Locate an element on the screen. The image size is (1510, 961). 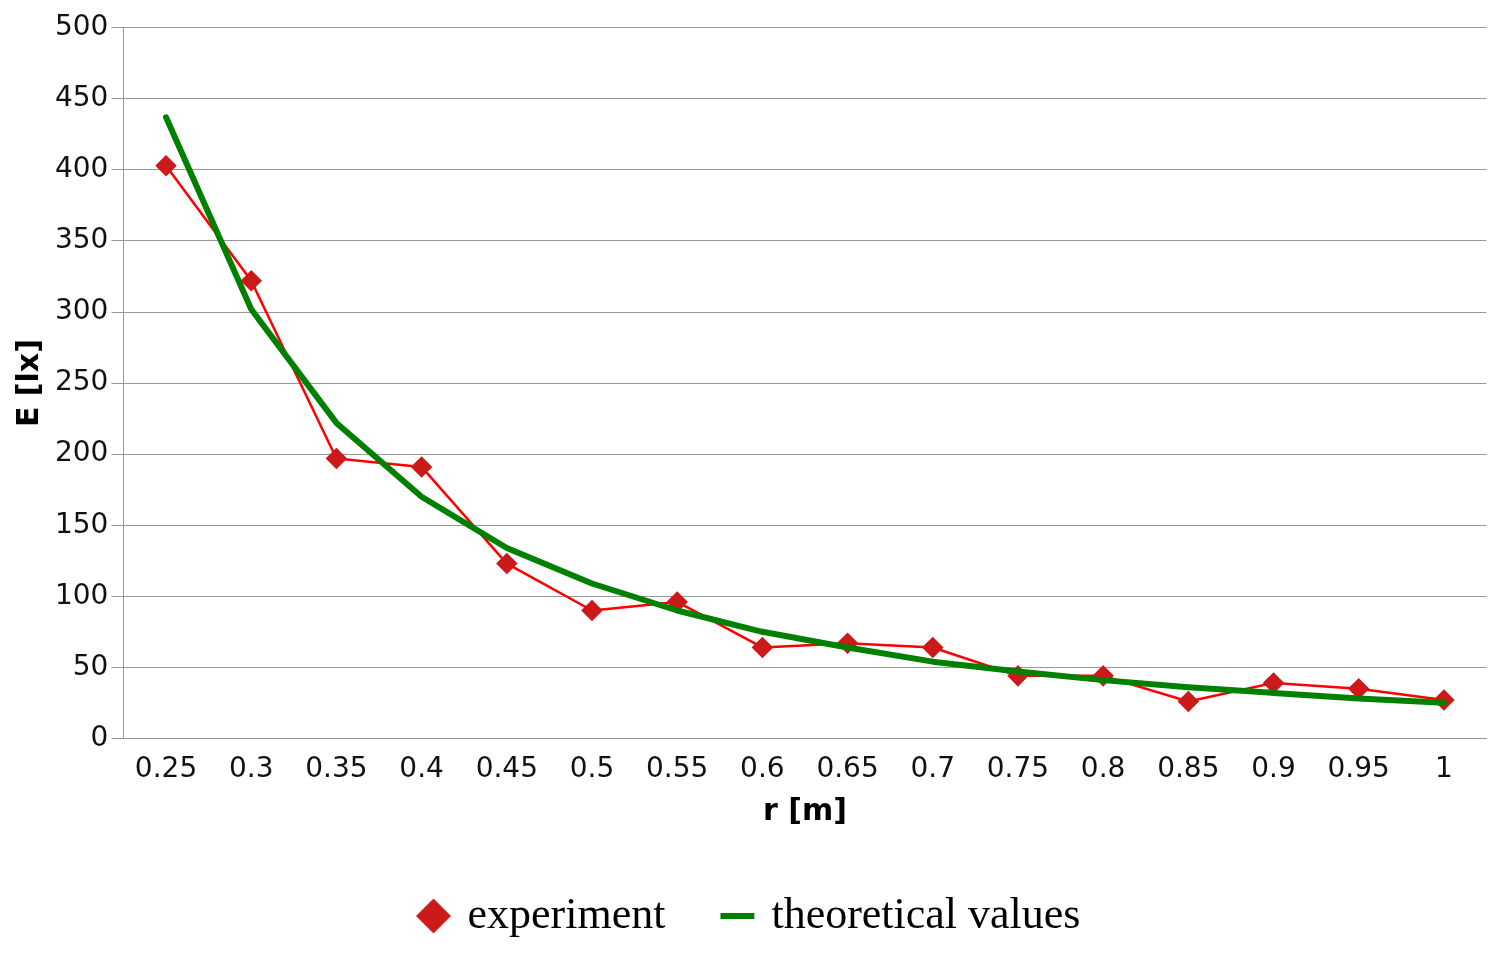
x-tick-label: 0.35 is located at coordinates (336, 768).